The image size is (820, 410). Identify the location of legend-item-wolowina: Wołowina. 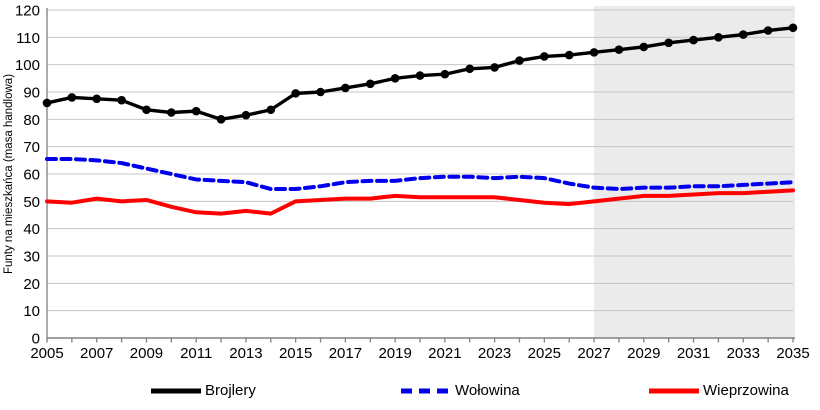
(460, 390).